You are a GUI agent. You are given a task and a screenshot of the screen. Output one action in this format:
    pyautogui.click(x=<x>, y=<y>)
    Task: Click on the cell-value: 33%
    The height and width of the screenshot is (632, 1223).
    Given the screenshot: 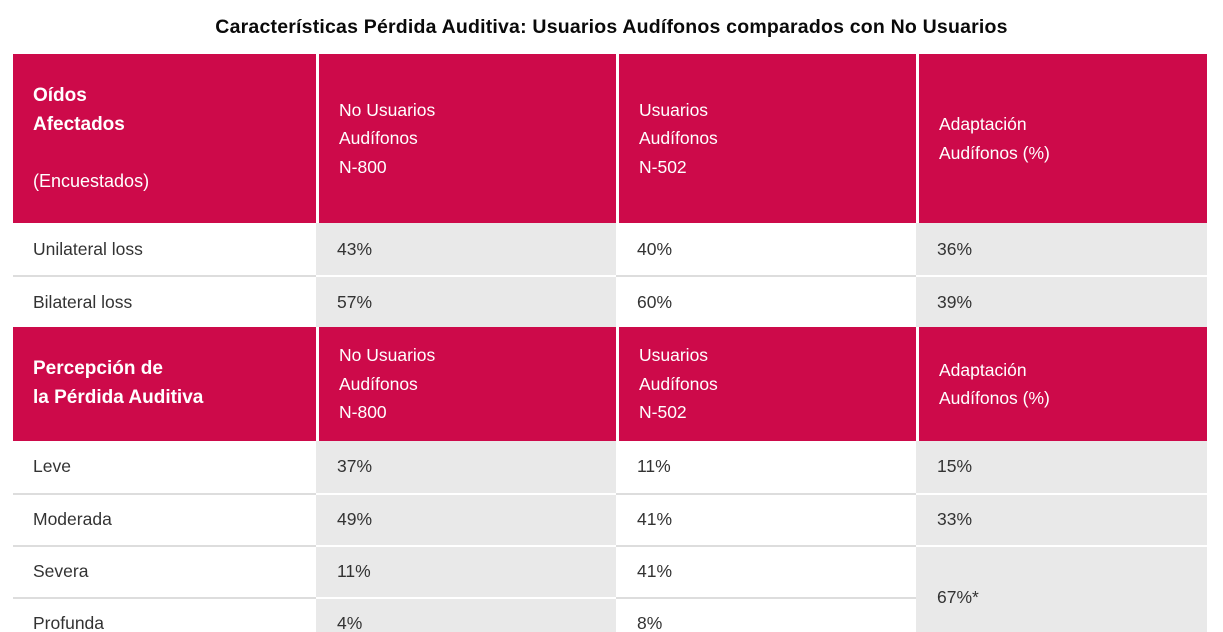 What is the action you would take?
    pyautogui.click(x=1061, y=518)
    